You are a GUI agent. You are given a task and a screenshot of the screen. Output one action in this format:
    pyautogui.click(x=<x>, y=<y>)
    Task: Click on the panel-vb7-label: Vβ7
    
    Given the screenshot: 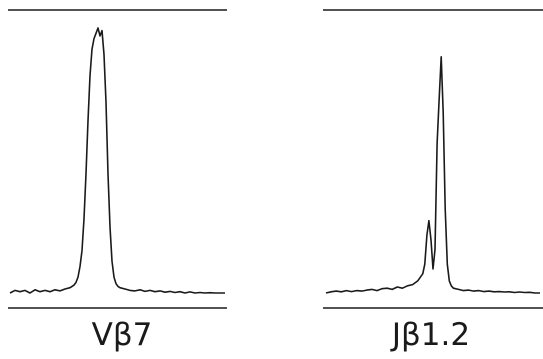 What is the action you would take?
    pyautogui.click(x=122, y=335)
    